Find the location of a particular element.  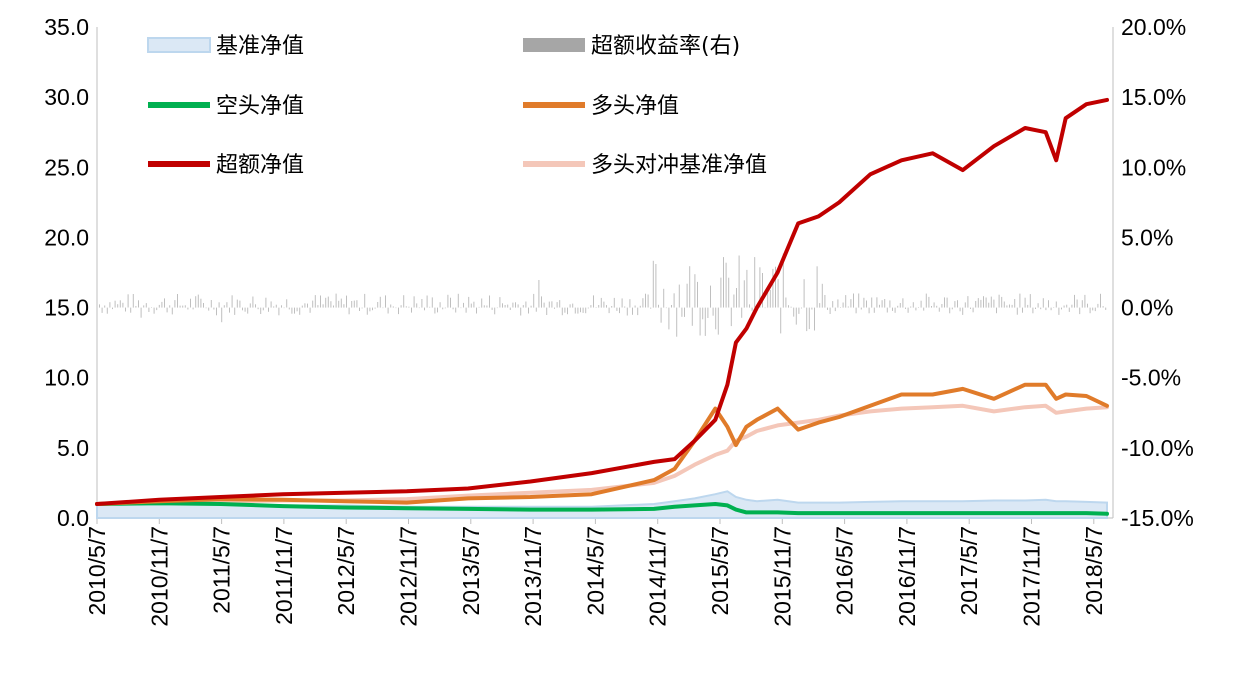

x-tick-label: 2012/11/7 is located at coordinates (409, 576).